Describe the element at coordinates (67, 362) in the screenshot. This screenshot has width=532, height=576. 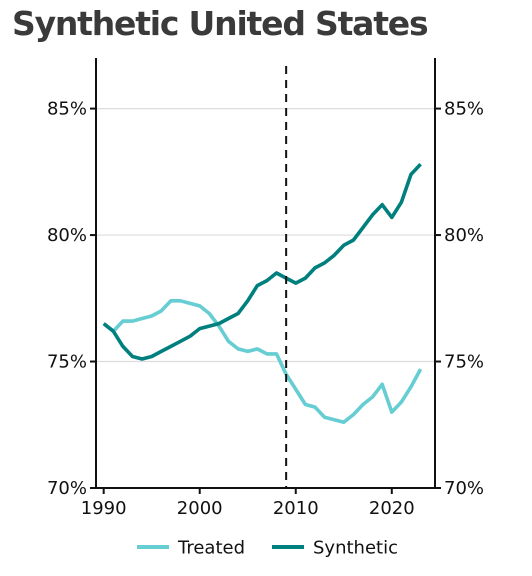
I see `y-tick-label-left: 75%` at that location.